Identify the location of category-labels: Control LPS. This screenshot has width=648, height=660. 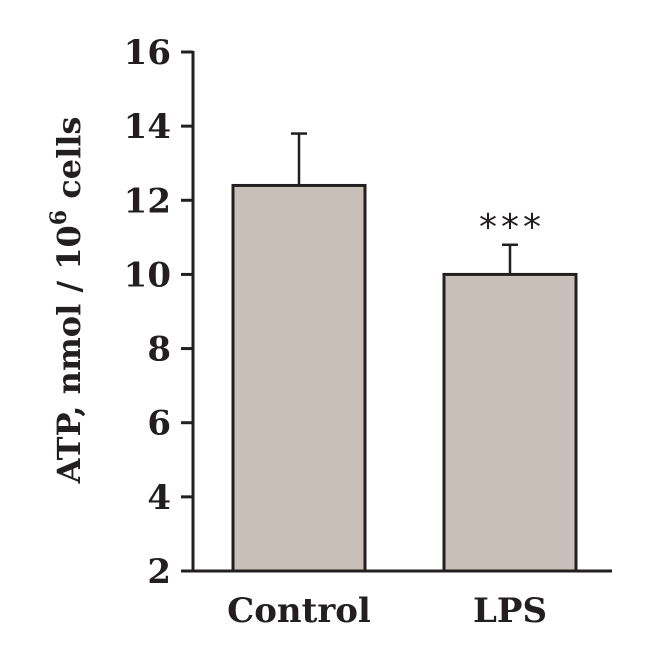
(387, 611).